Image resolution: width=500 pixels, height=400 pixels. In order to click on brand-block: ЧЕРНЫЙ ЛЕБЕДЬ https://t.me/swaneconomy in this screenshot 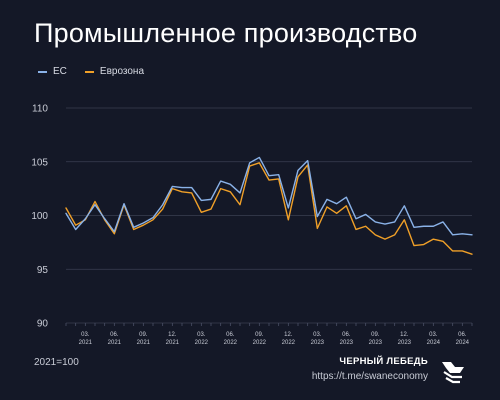, I will do `click(370, 369)`.